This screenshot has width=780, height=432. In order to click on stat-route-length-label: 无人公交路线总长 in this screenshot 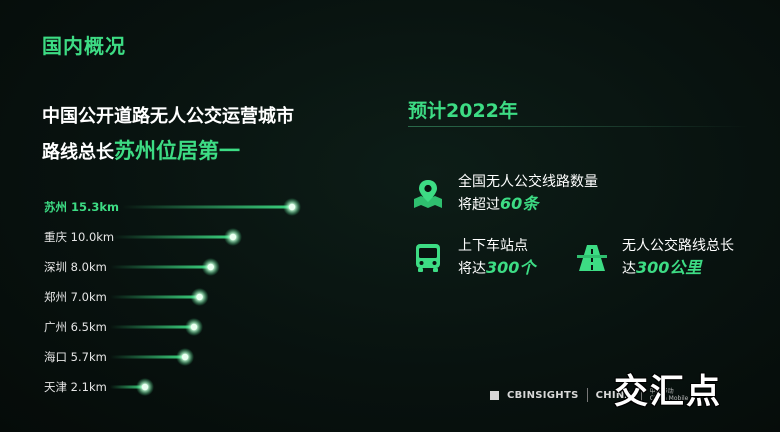, I will do `click(678, 246)`.